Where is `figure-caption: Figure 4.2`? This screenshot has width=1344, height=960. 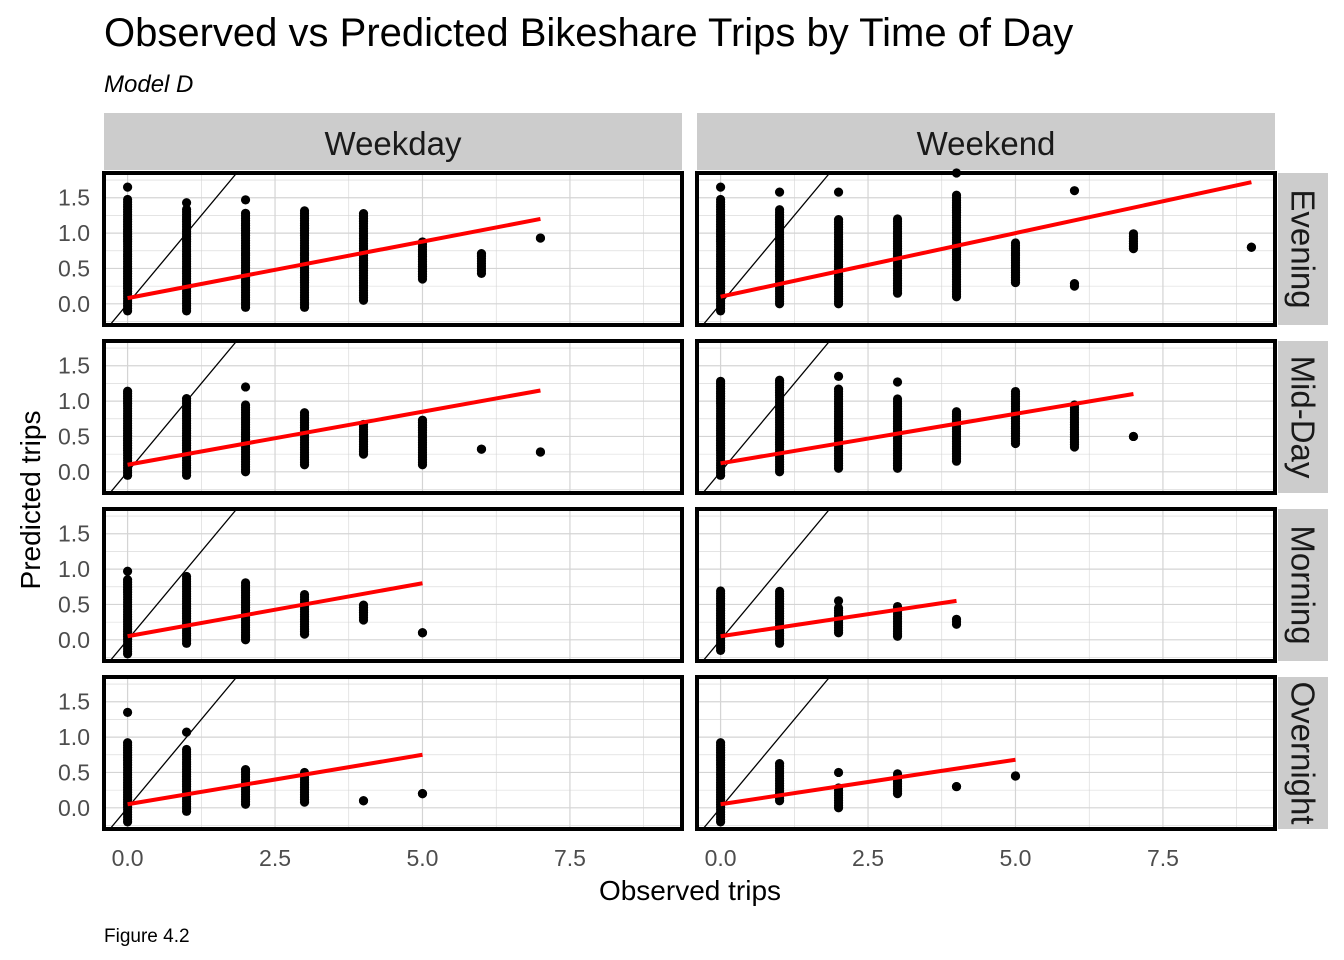 figure-caption: Figure 4.2 is located at coordinates (147, 936).